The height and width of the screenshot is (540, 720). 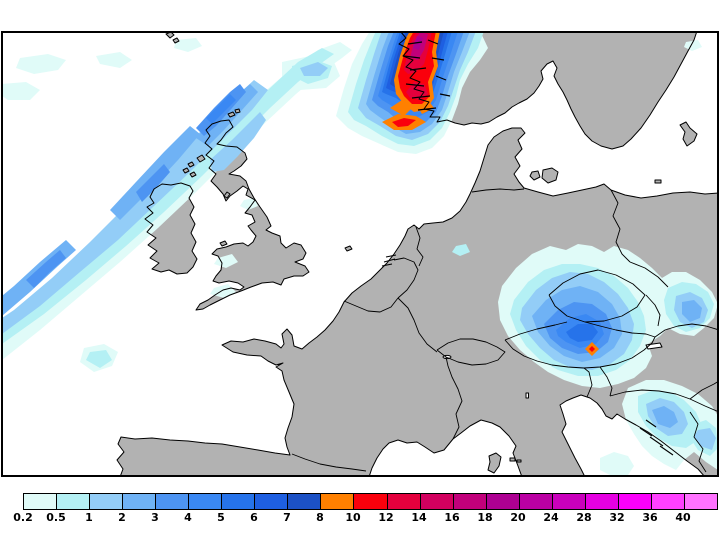 What do you see at coordinates (155, 517) in the screenshot?
I see `colorbar-tick-label: 3` at bounding box center [155, 517].